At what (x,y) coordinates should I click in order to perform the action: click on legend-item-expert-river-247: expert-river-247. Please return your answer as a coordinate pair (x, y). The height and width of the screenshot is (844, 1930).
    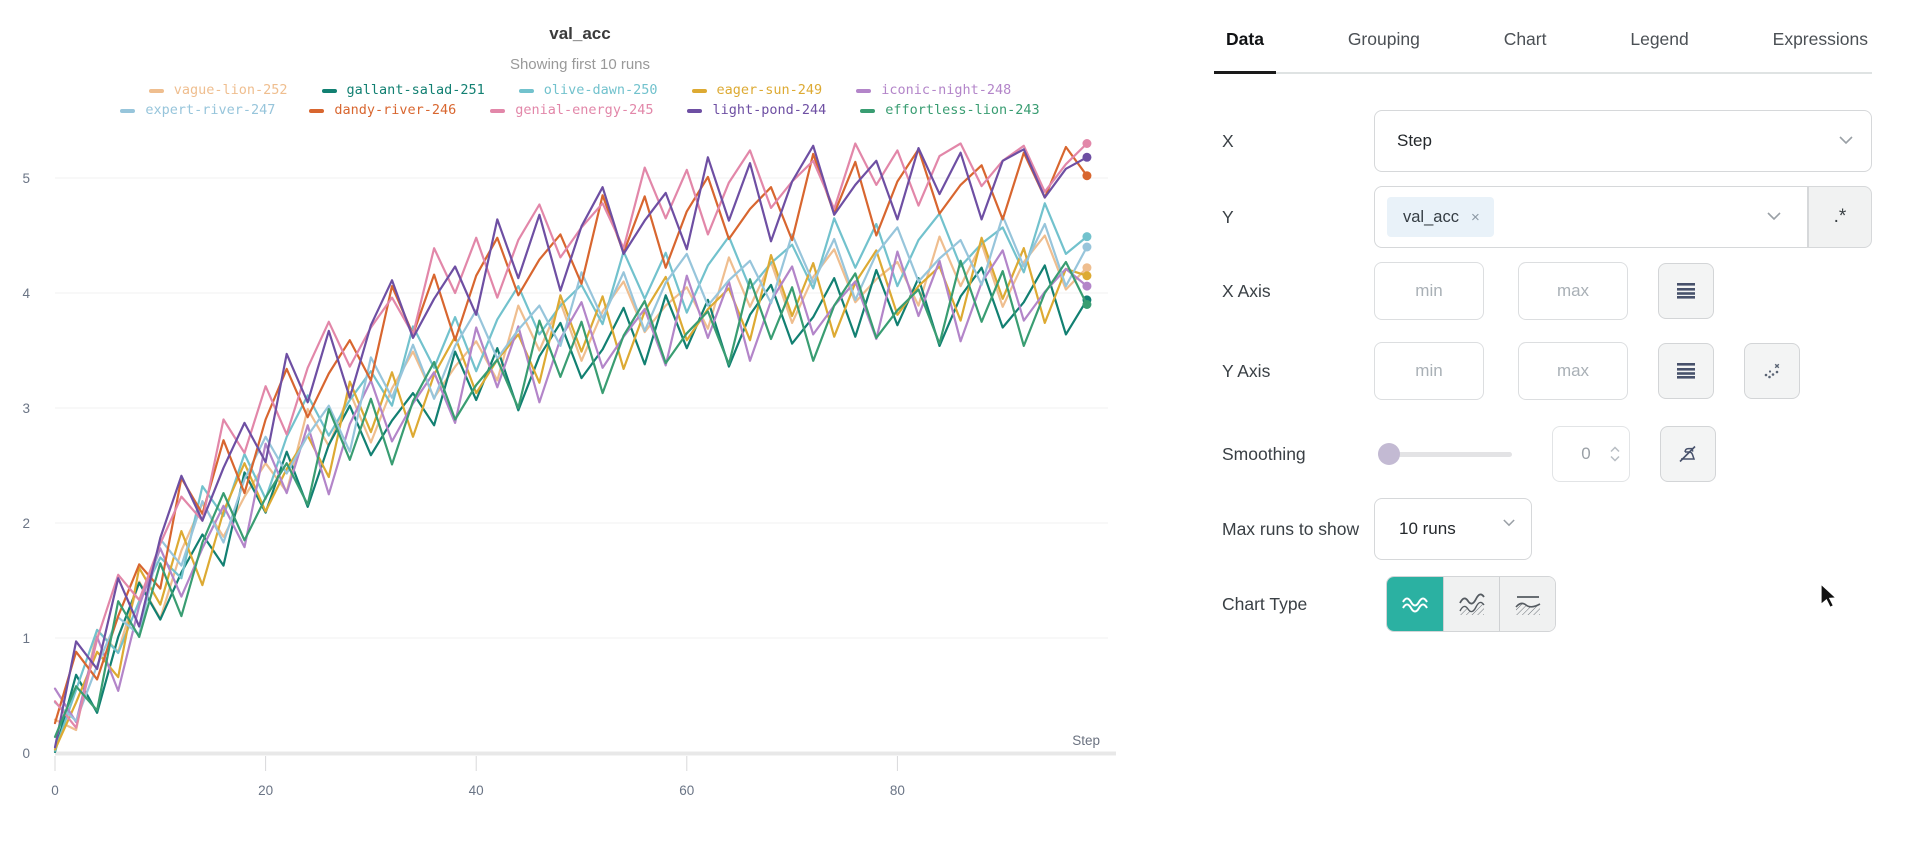
    Looking at the image, I should click on (197, 110).